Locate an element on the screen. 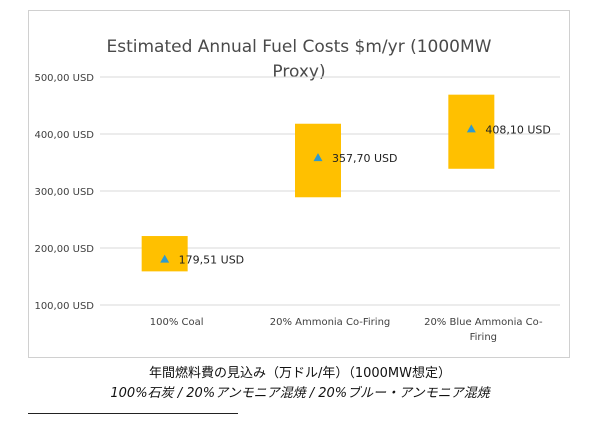  y-tick-label-2: 300,00 USD is located at coordinates (64, 192).